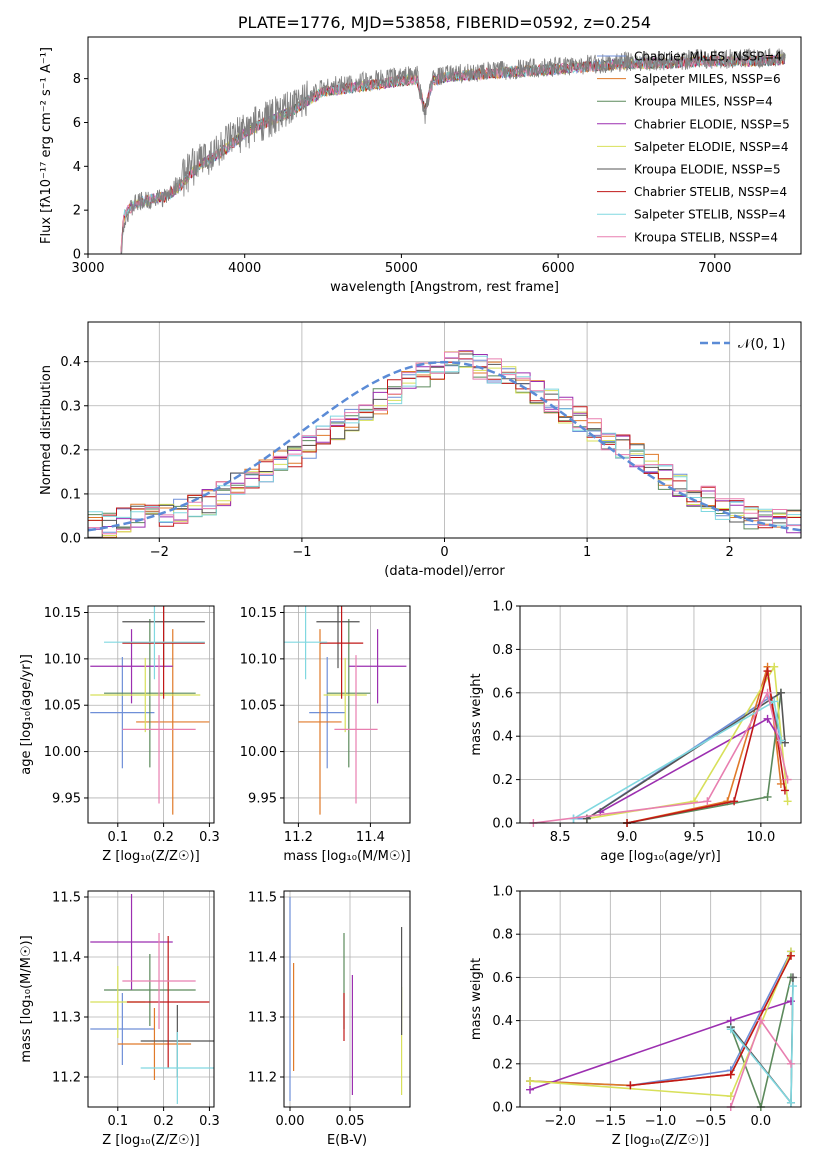 The width and height of the screenshot is (819, 1170). What do you see at coordinates (761, 344) in the screenshot?
I see `legend-label: 𝒩(0, 1)` at bounding box center [761, 344].